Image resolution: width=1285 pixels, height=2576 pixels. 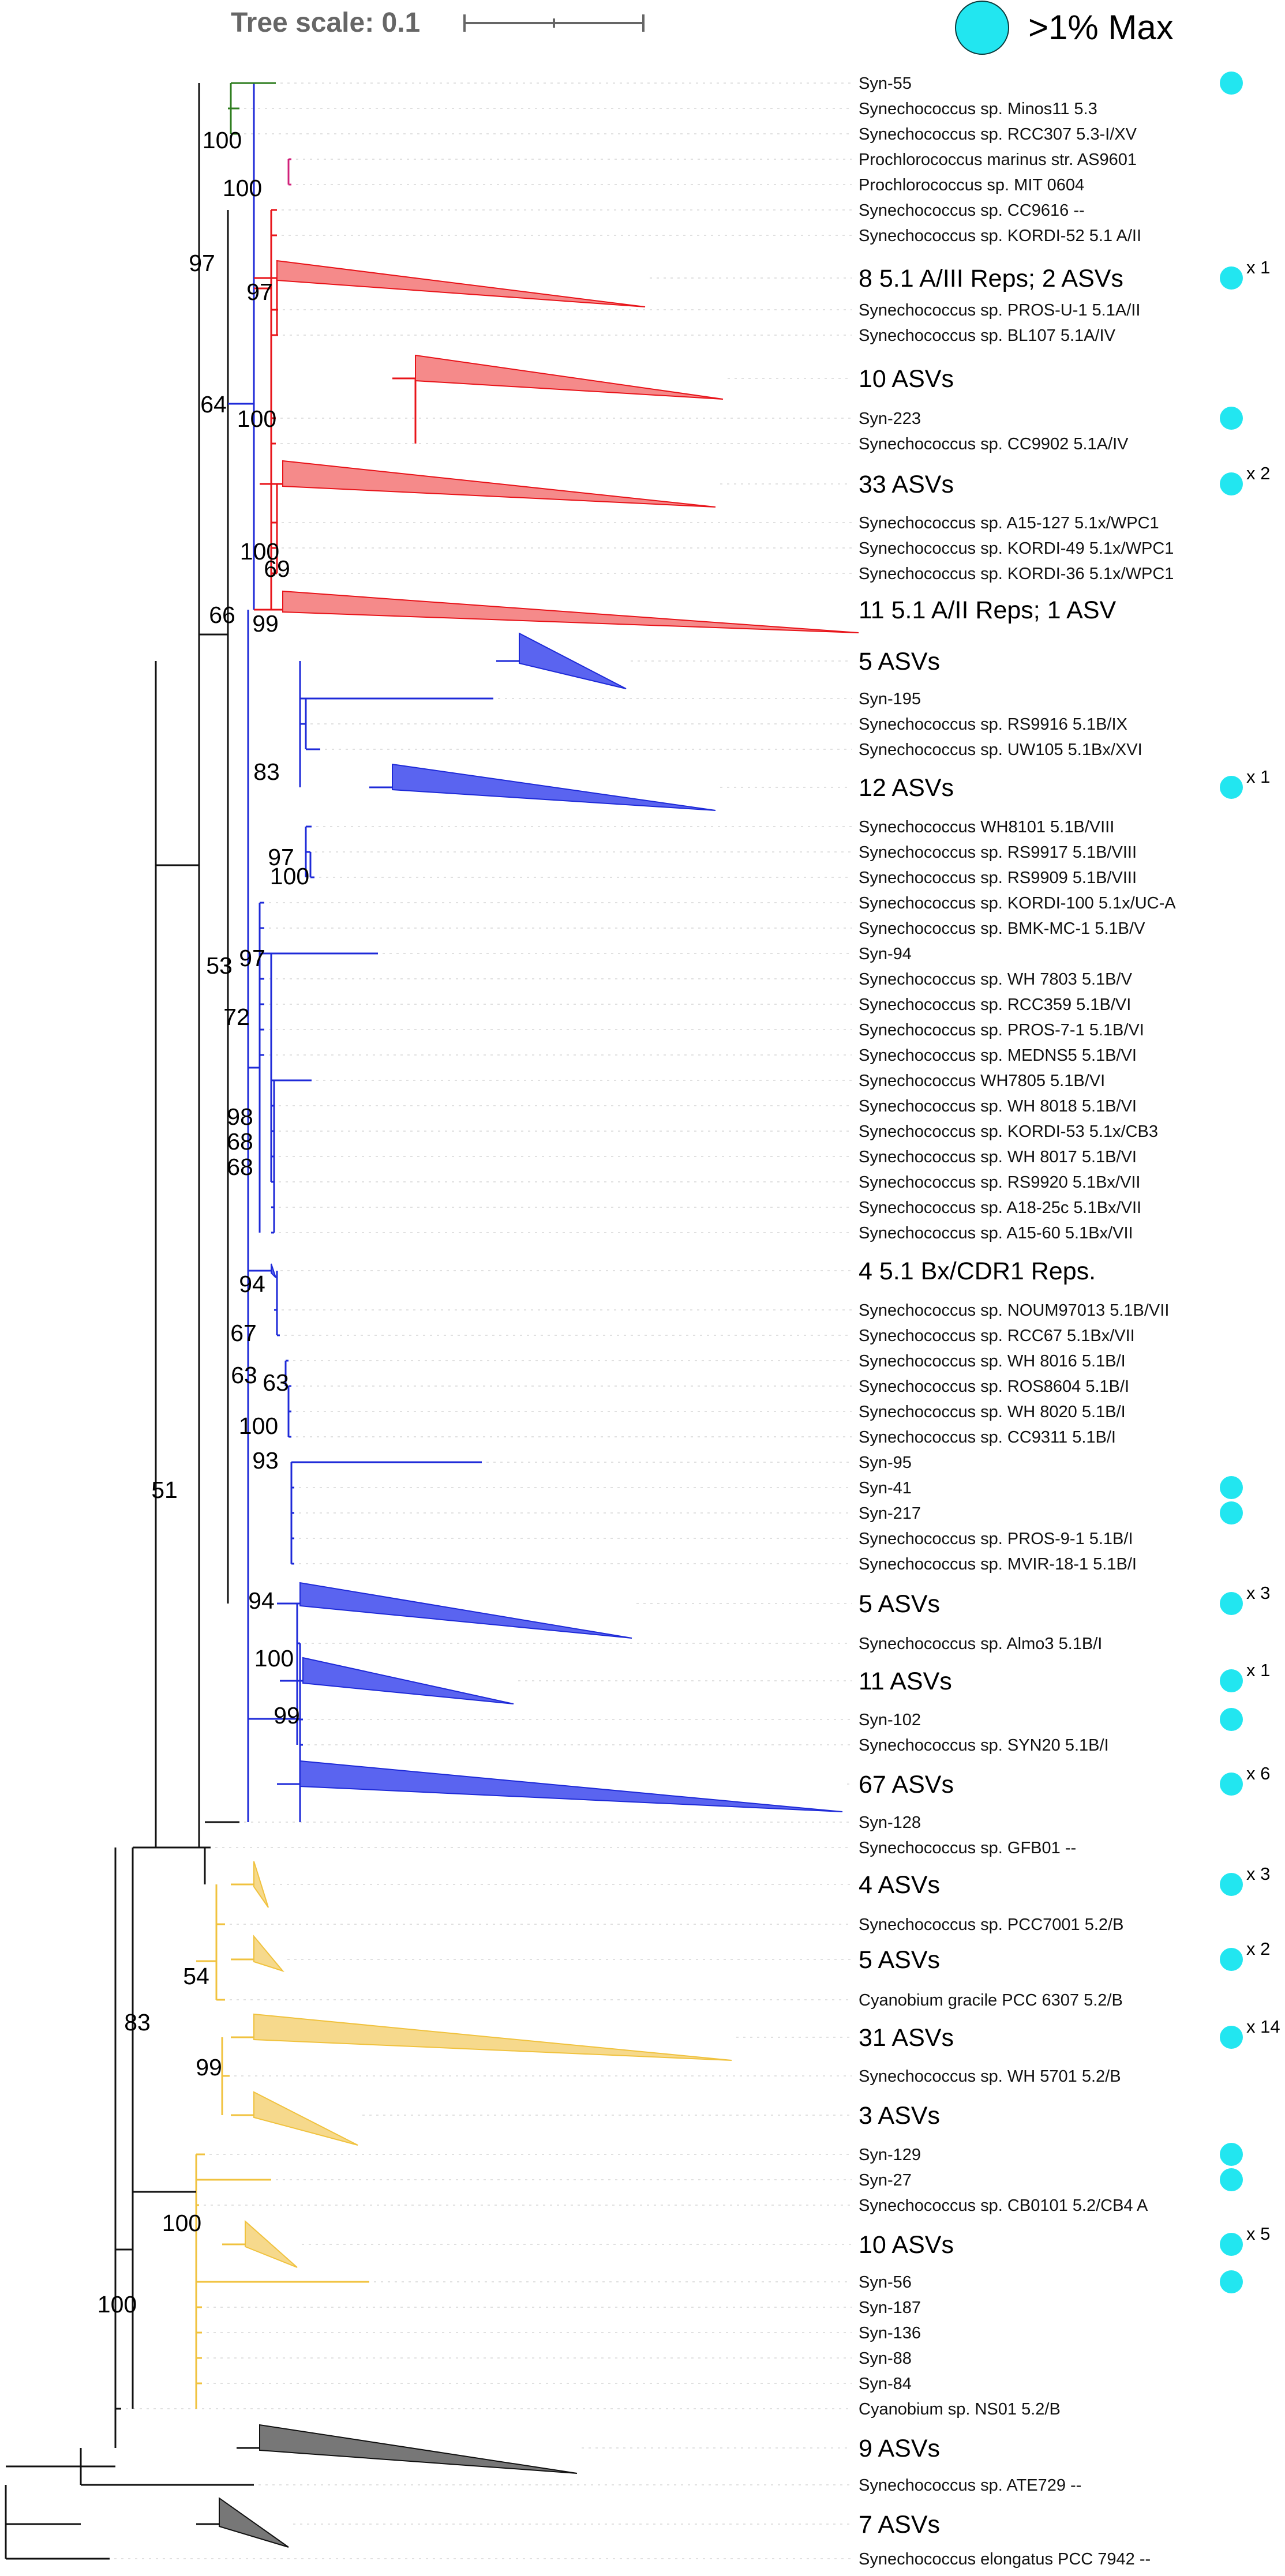 What do you see at coordinates (890, 1513) in the screenshot?
I see `leaf-label: Syn-217` at bounding box center [890, 1513].